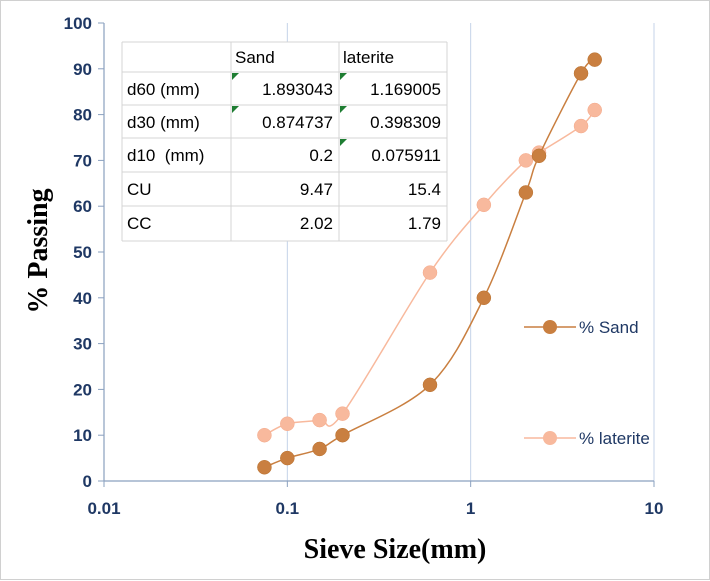  What do you see at coordinates (406, 155) in the screenshot?
I see `table-value-cell: 0.075911` at bounding box center [406, 155].